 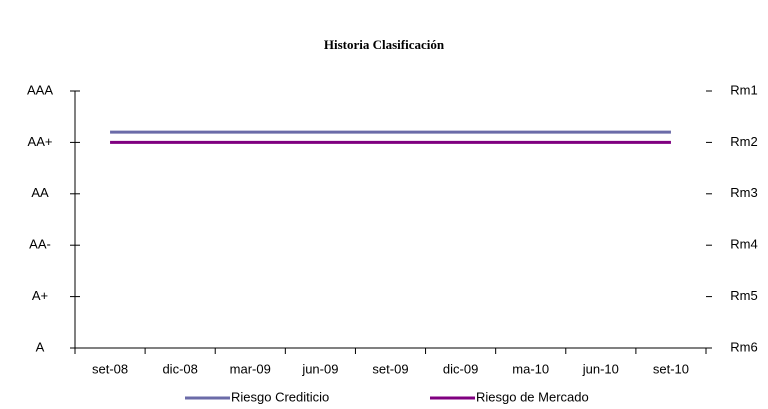 I want to click on y-tick-label: A+, so click(x=40, y=295).